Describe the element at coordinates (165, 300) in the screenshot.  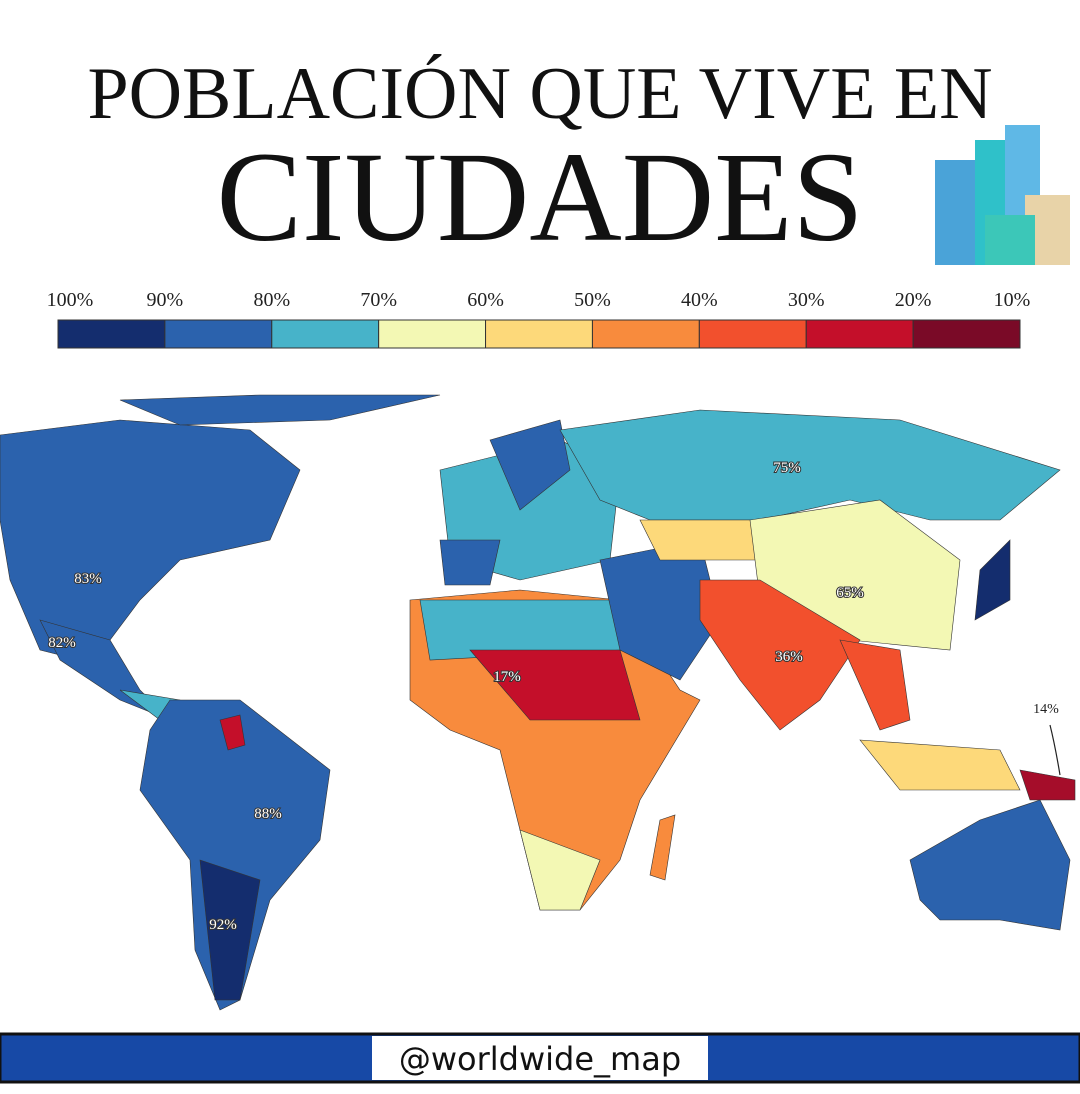
I see `legend-label: 90%` at that location.